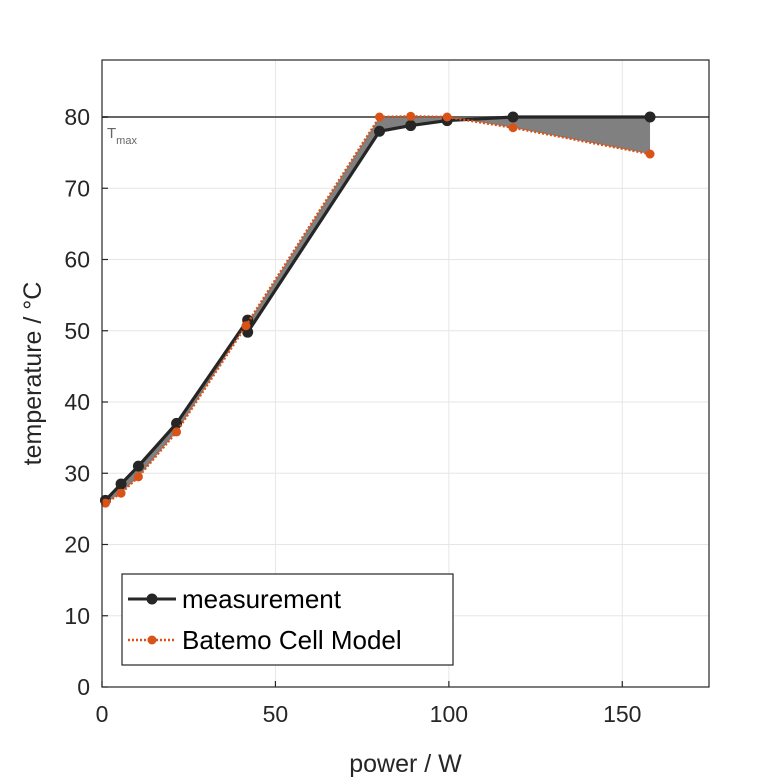 This screenshot has height=781, width=781. What do you see at coordinates (77, 117) in the screenshot?
I see `y-tick-label: 80` at bounding box center [77, 117].